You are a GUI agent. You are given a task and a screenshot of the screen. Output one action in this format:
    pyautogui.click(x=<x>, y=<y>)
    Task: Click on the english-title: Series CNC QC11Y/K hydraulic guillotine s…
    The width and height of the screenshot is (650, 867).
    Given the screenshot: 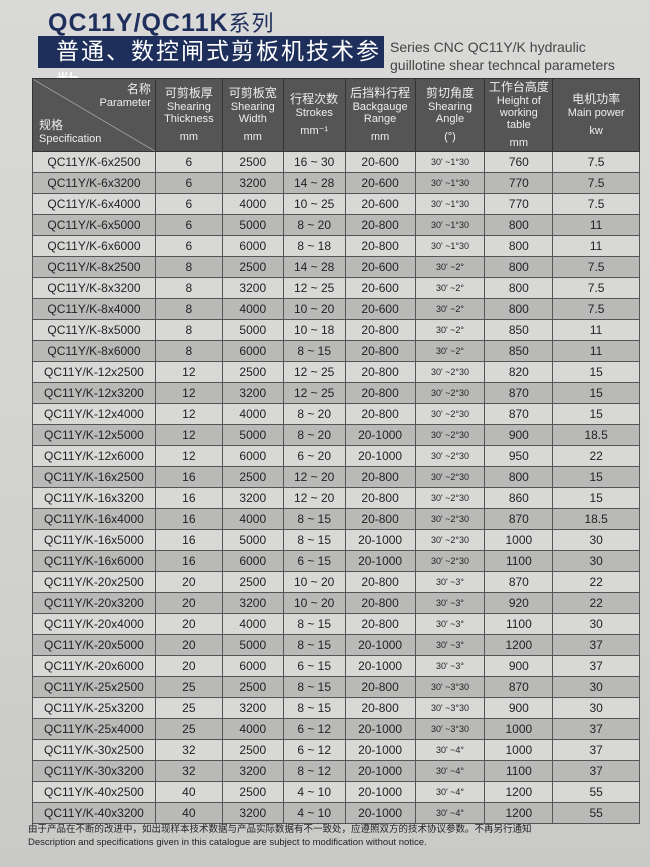 What is the action you would take?
    pyautogui.click(x=502, y=56)
    